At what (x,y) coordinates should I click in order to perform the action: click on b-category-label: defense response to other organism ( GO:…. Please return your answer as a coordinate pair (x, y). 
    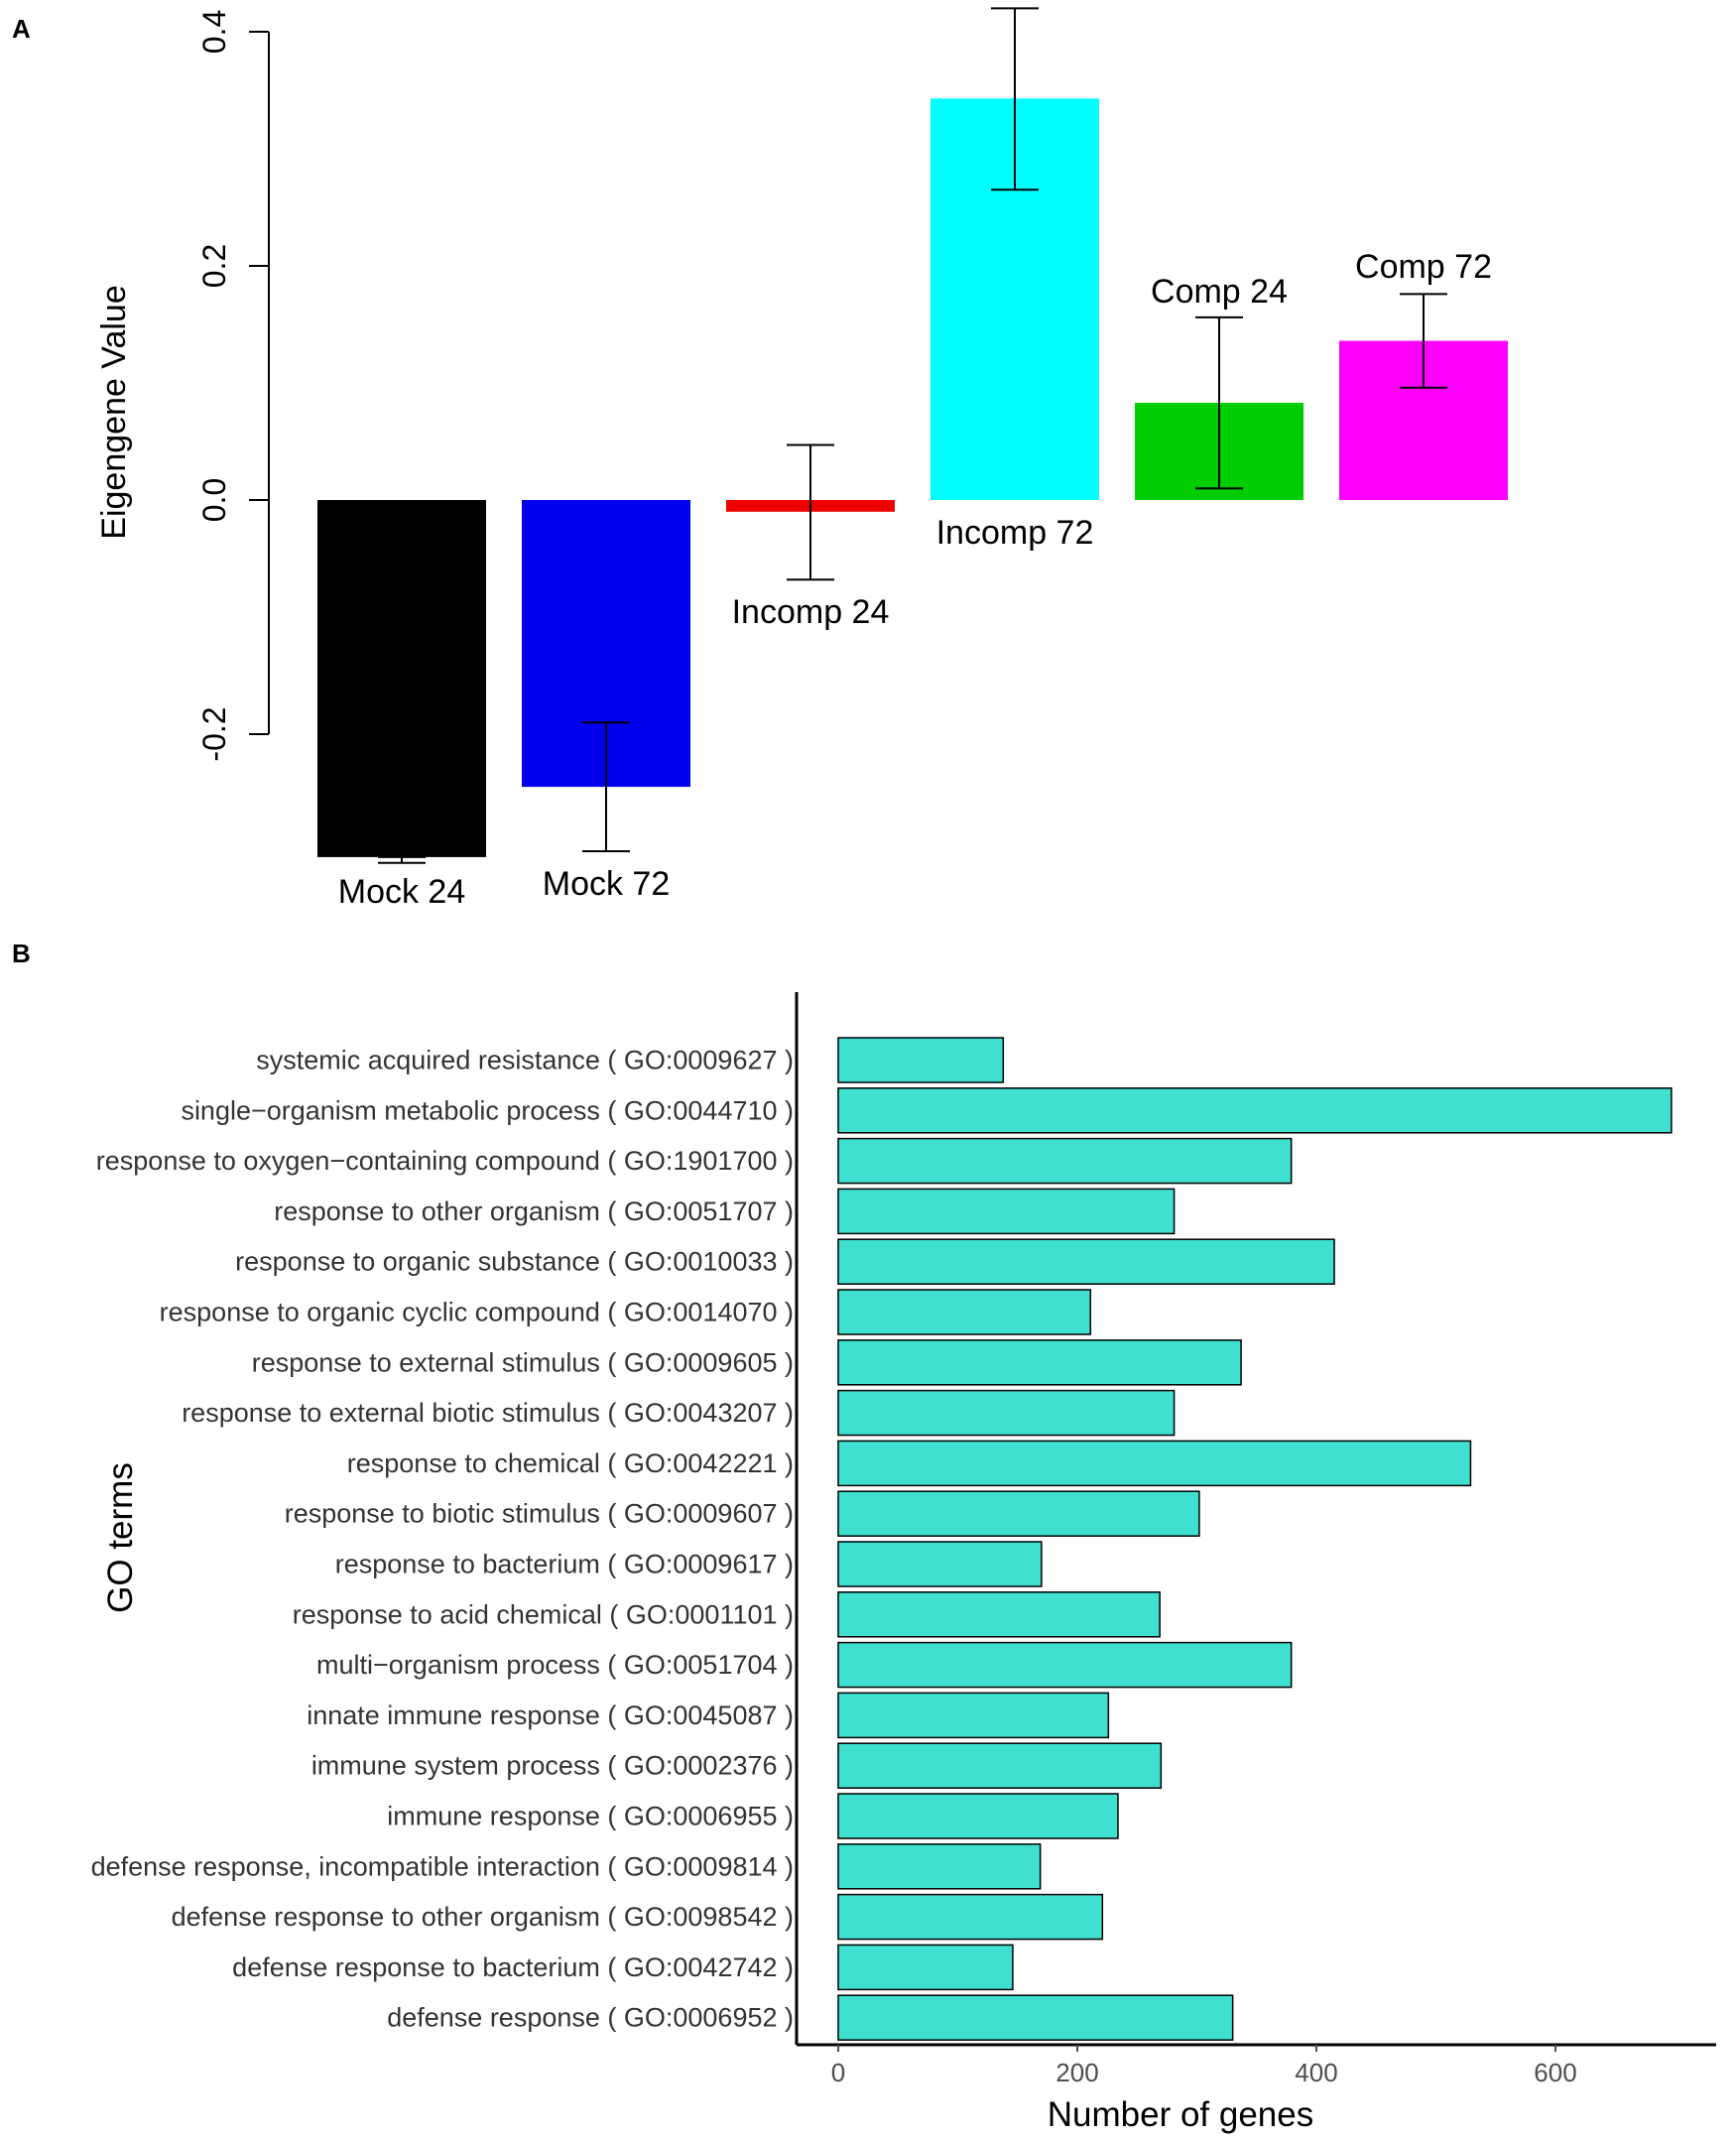
    Looking at the image, I should click on (483, 1917).